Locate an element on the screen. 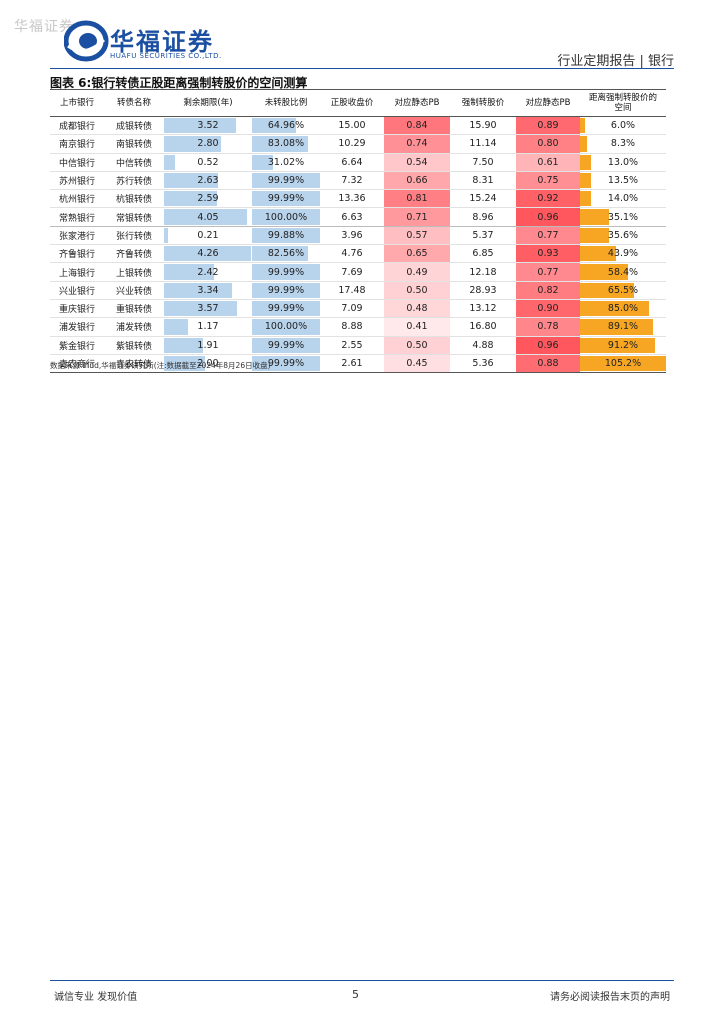  col-header-force-price: 强制转股价 is located at coordinates (483, 102).